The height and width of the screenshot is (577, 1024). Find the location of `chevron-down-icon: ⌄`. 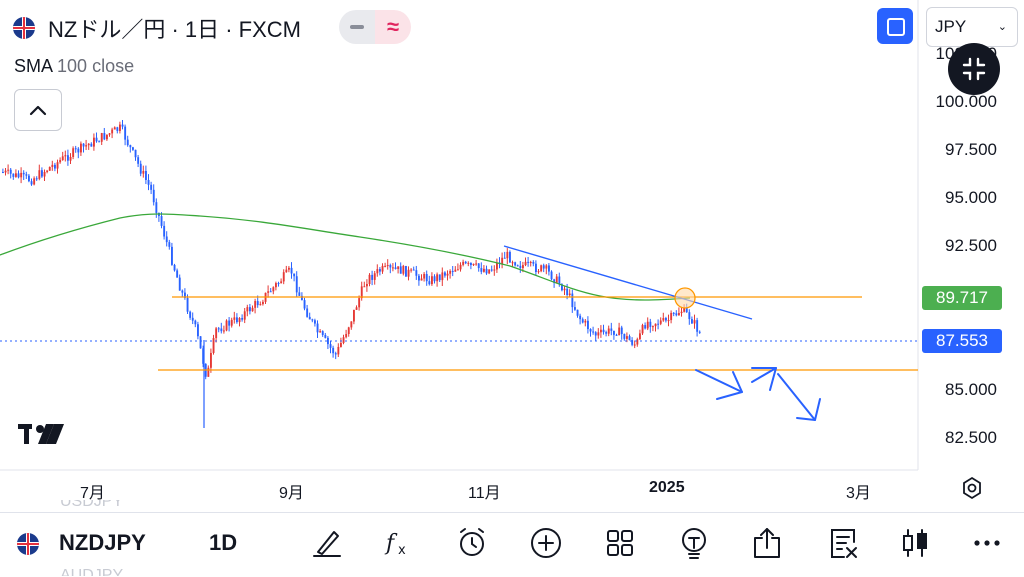

chevron-down-icon: ⌄ is located at coordinates (1002, 27).